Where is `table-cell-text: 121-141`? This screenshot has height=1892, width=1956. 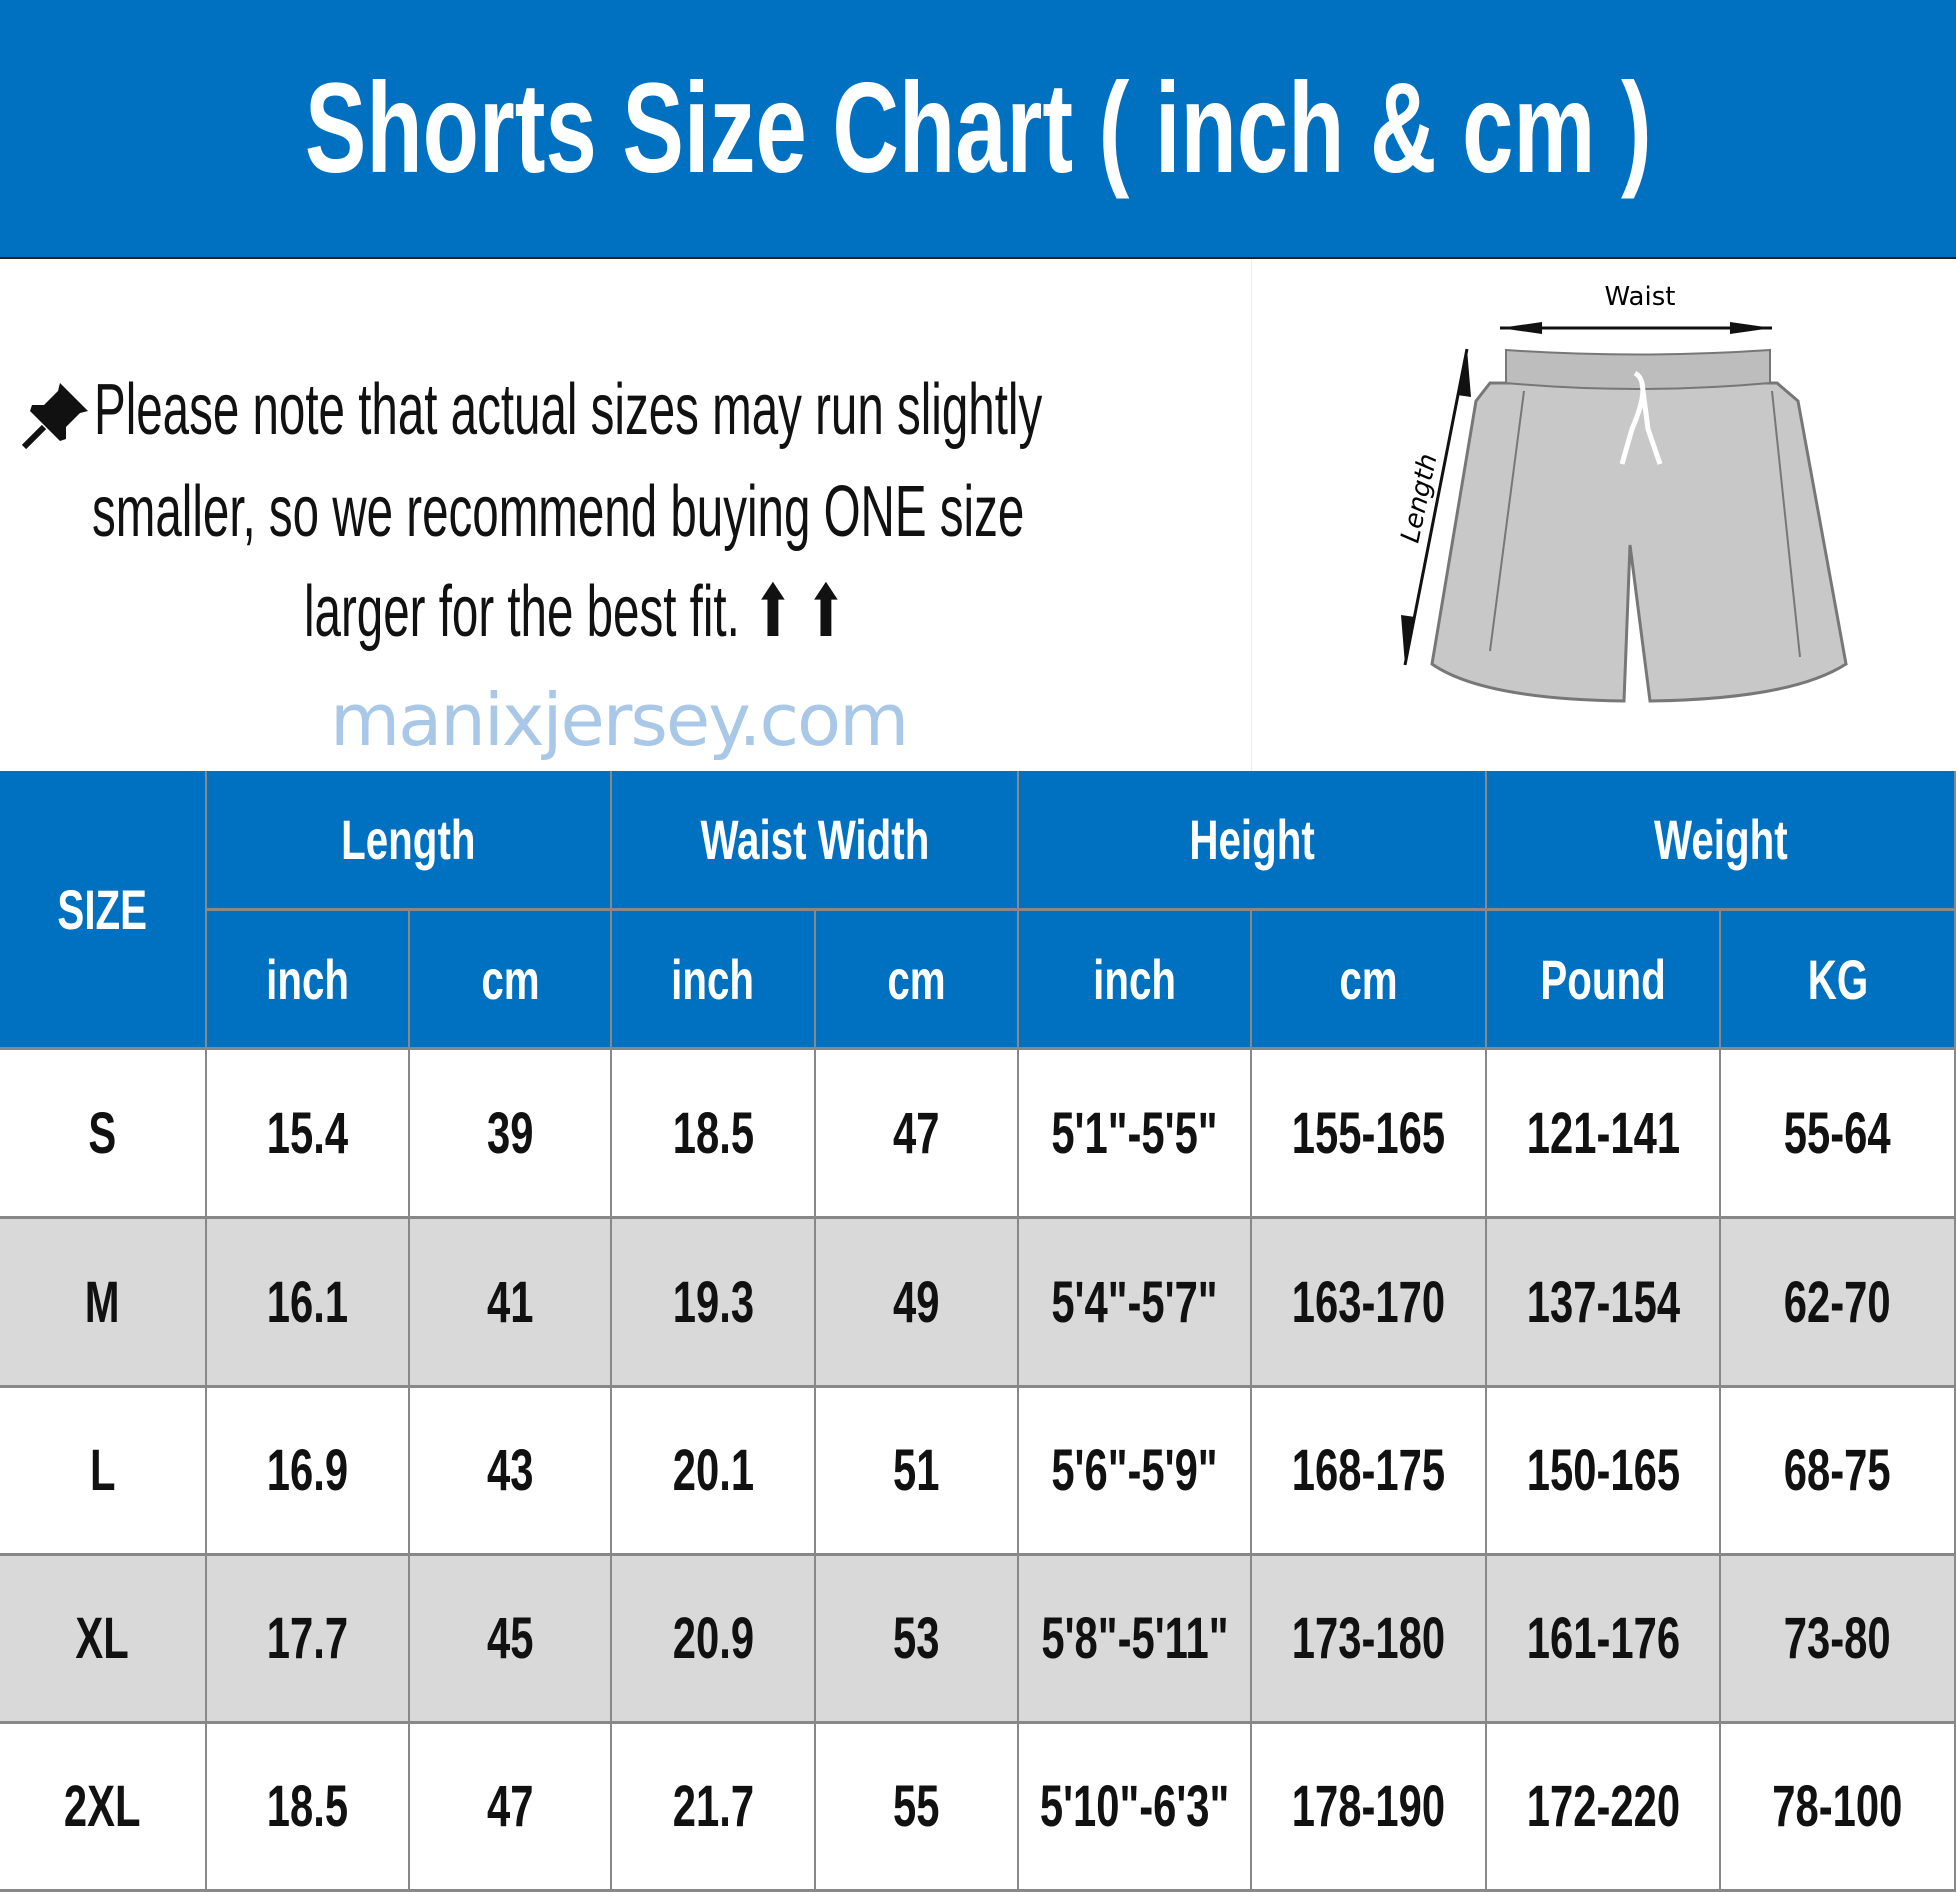 table-cell-text: 121-141 is located at coordinates (1603, 1133).